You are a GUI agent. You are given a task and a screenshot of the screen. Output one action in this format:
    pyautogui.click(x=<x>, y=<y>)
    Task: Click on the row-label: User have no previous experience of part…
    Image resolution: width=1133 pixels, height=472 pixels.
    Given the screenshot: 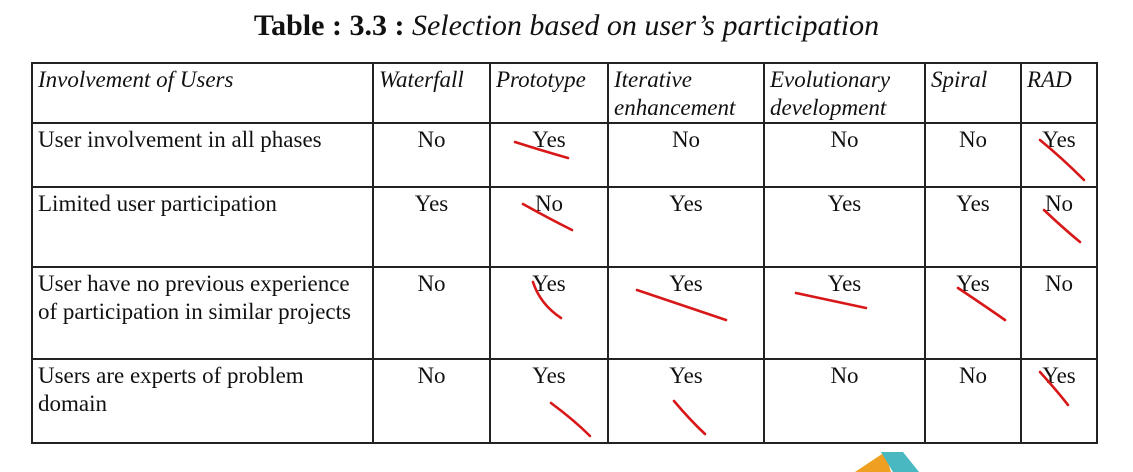 What is the action you would take?
    pyautogui.click(x=202, y=313)
    